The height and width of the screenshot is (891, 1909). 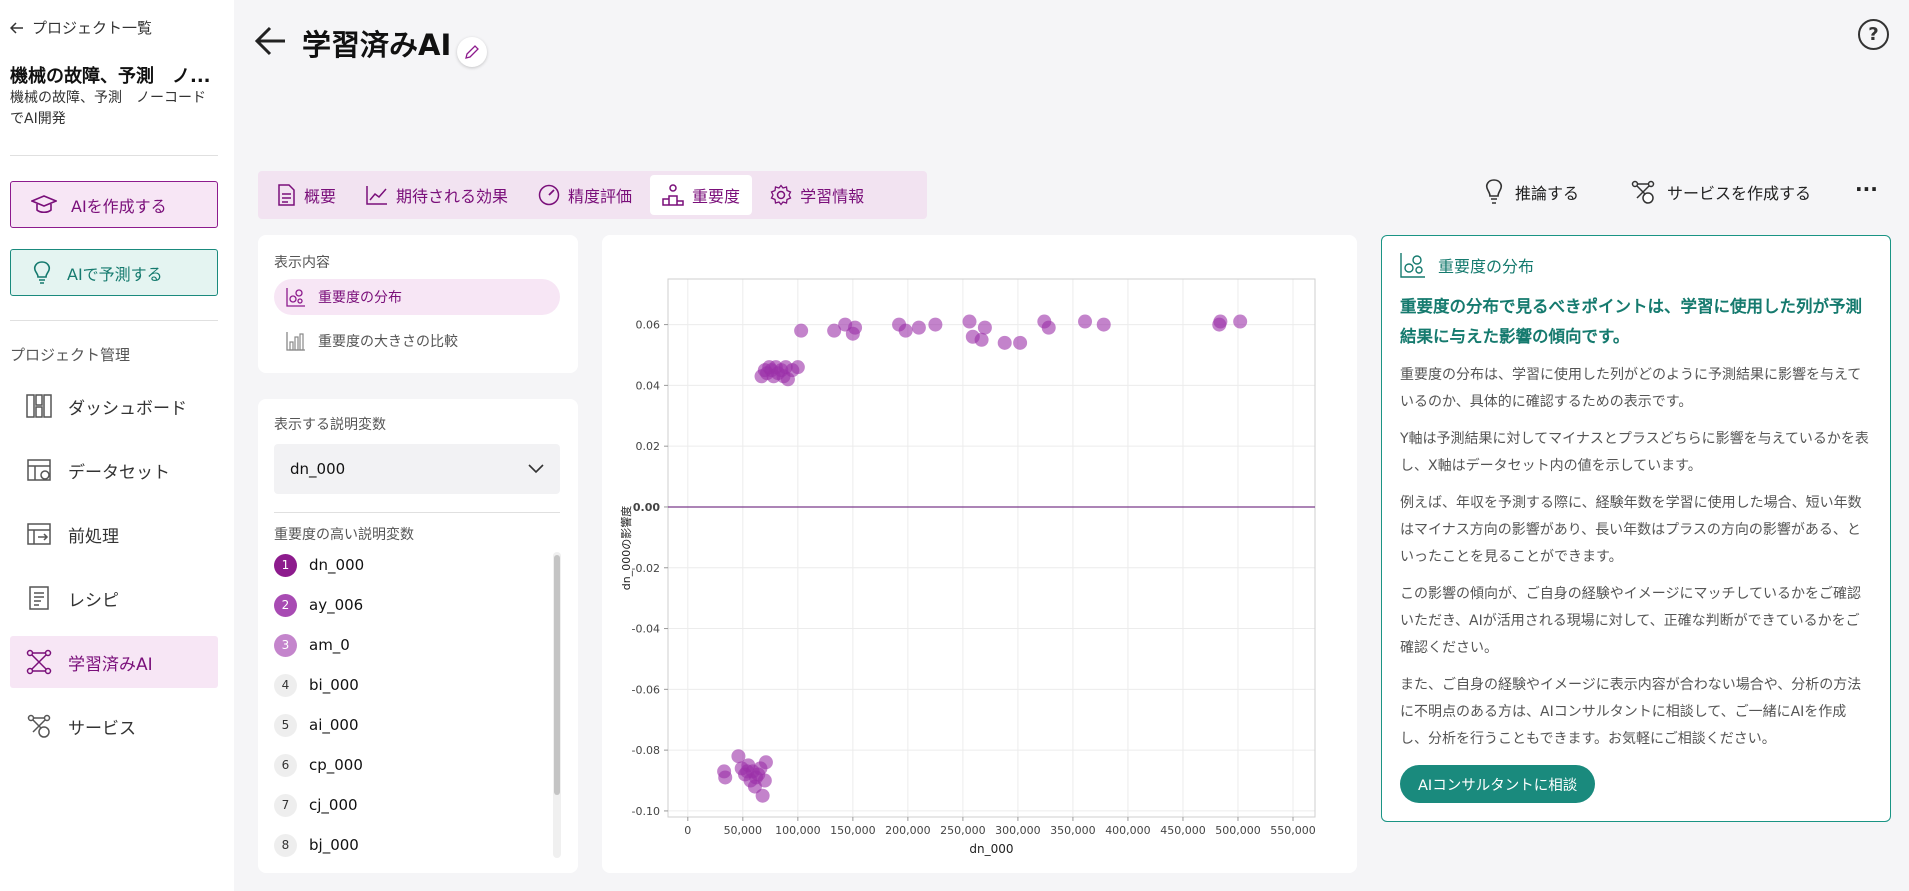 I want to click on infer-label: 推論する, so click(x=1547, y=193).